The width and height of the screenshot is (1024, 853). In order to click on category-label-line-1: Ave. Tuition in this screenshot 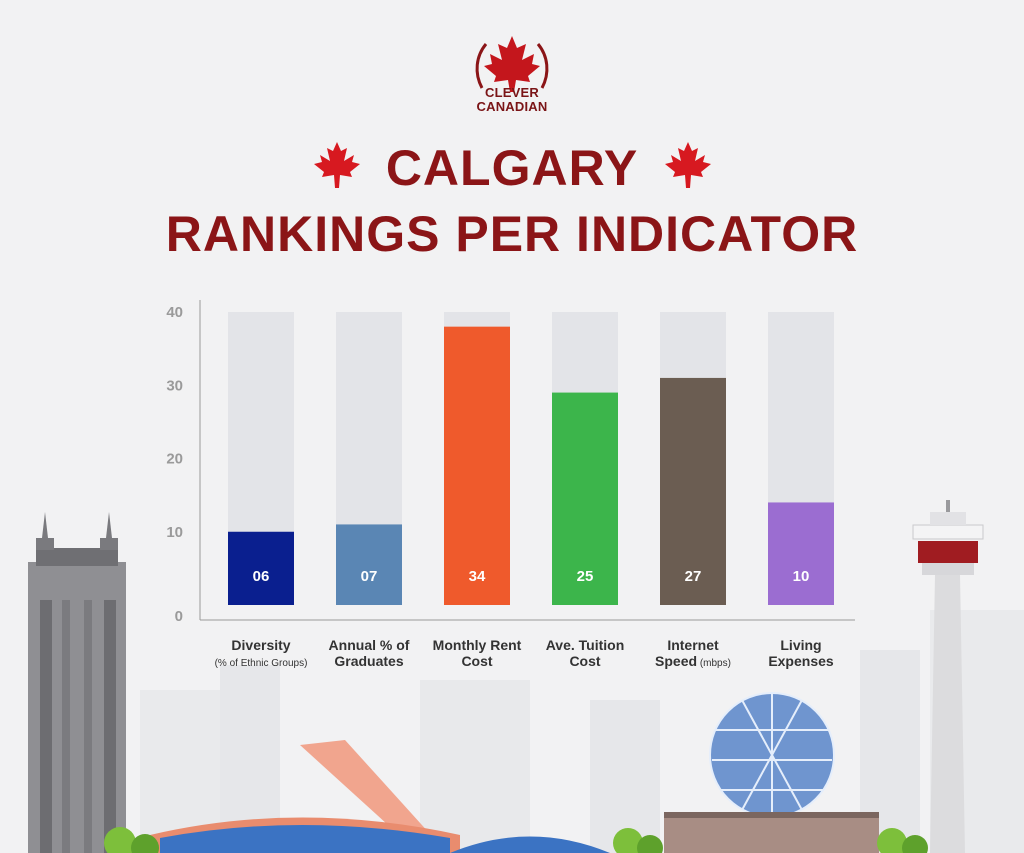, I will do `click(585, 645)`.